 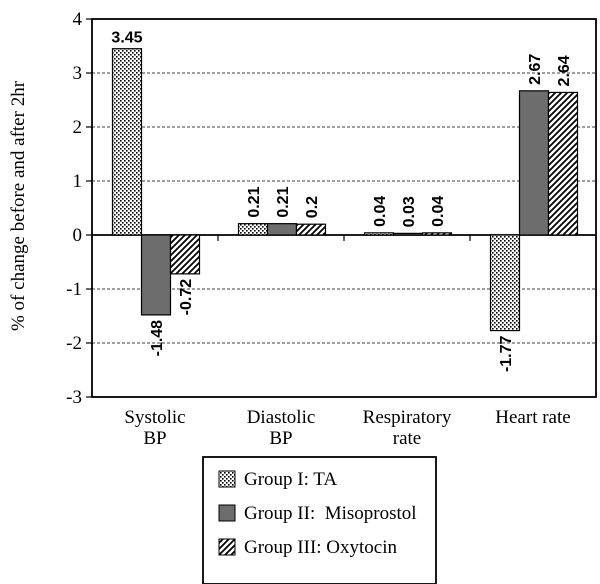 What do you see at coordinates (186, 297) in the screenshot?
I see `value-label: -0.72` at bounding box center [186, 297].